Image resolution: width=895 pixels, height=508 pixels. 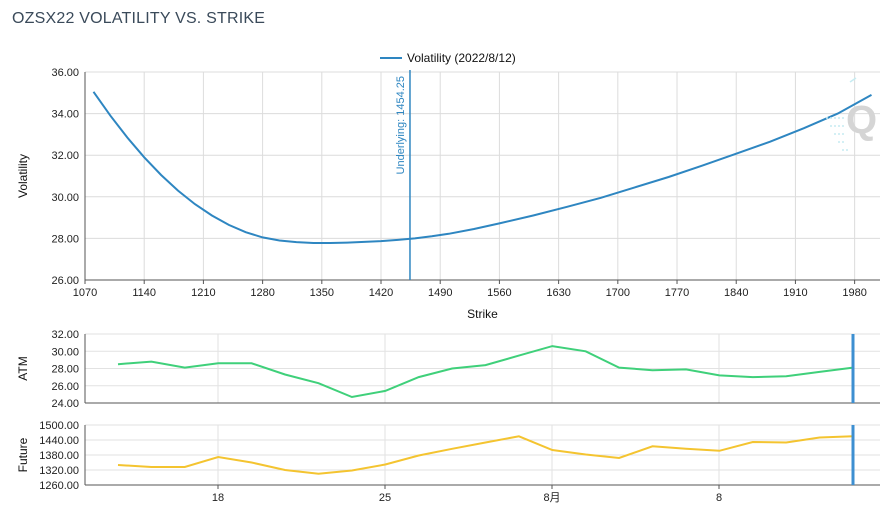 I want to click on x-tick-label: 1910, so click(x=795, y=293).